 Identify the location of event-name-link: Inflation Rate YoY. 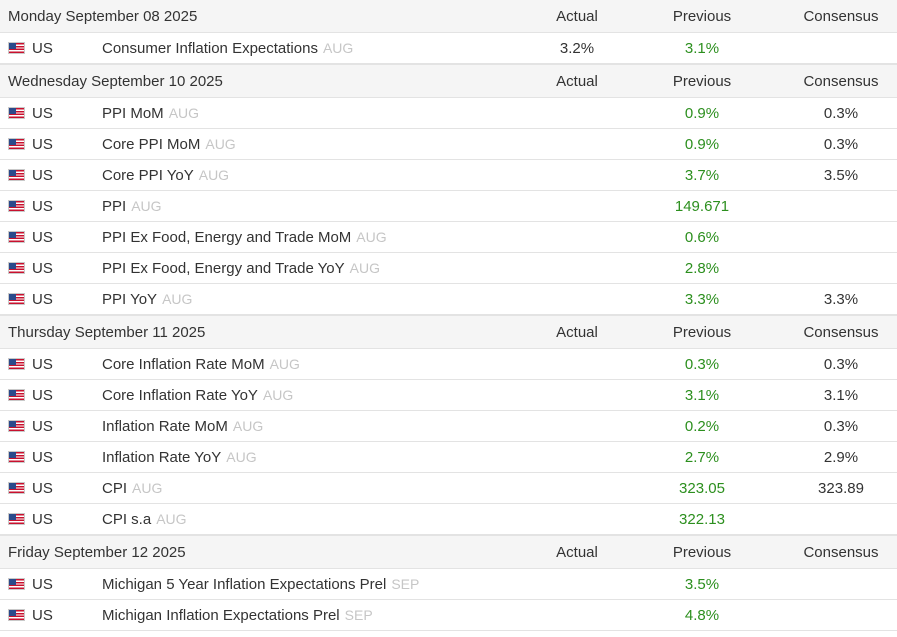
(162, 457).